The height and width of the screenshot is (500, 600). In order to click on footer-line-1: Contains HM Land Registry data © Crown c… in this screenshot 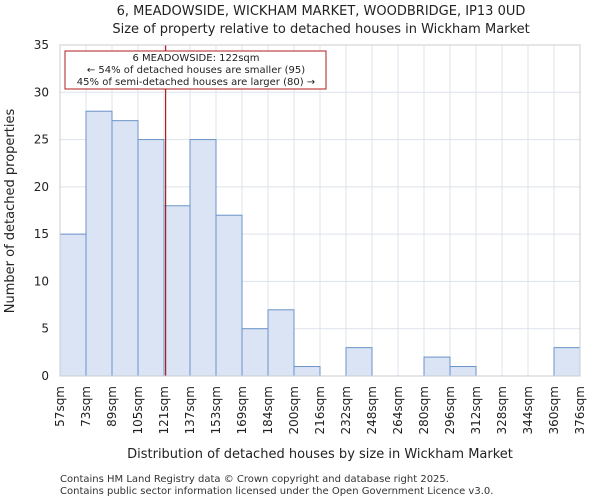, I will do `click(254, 479)`.